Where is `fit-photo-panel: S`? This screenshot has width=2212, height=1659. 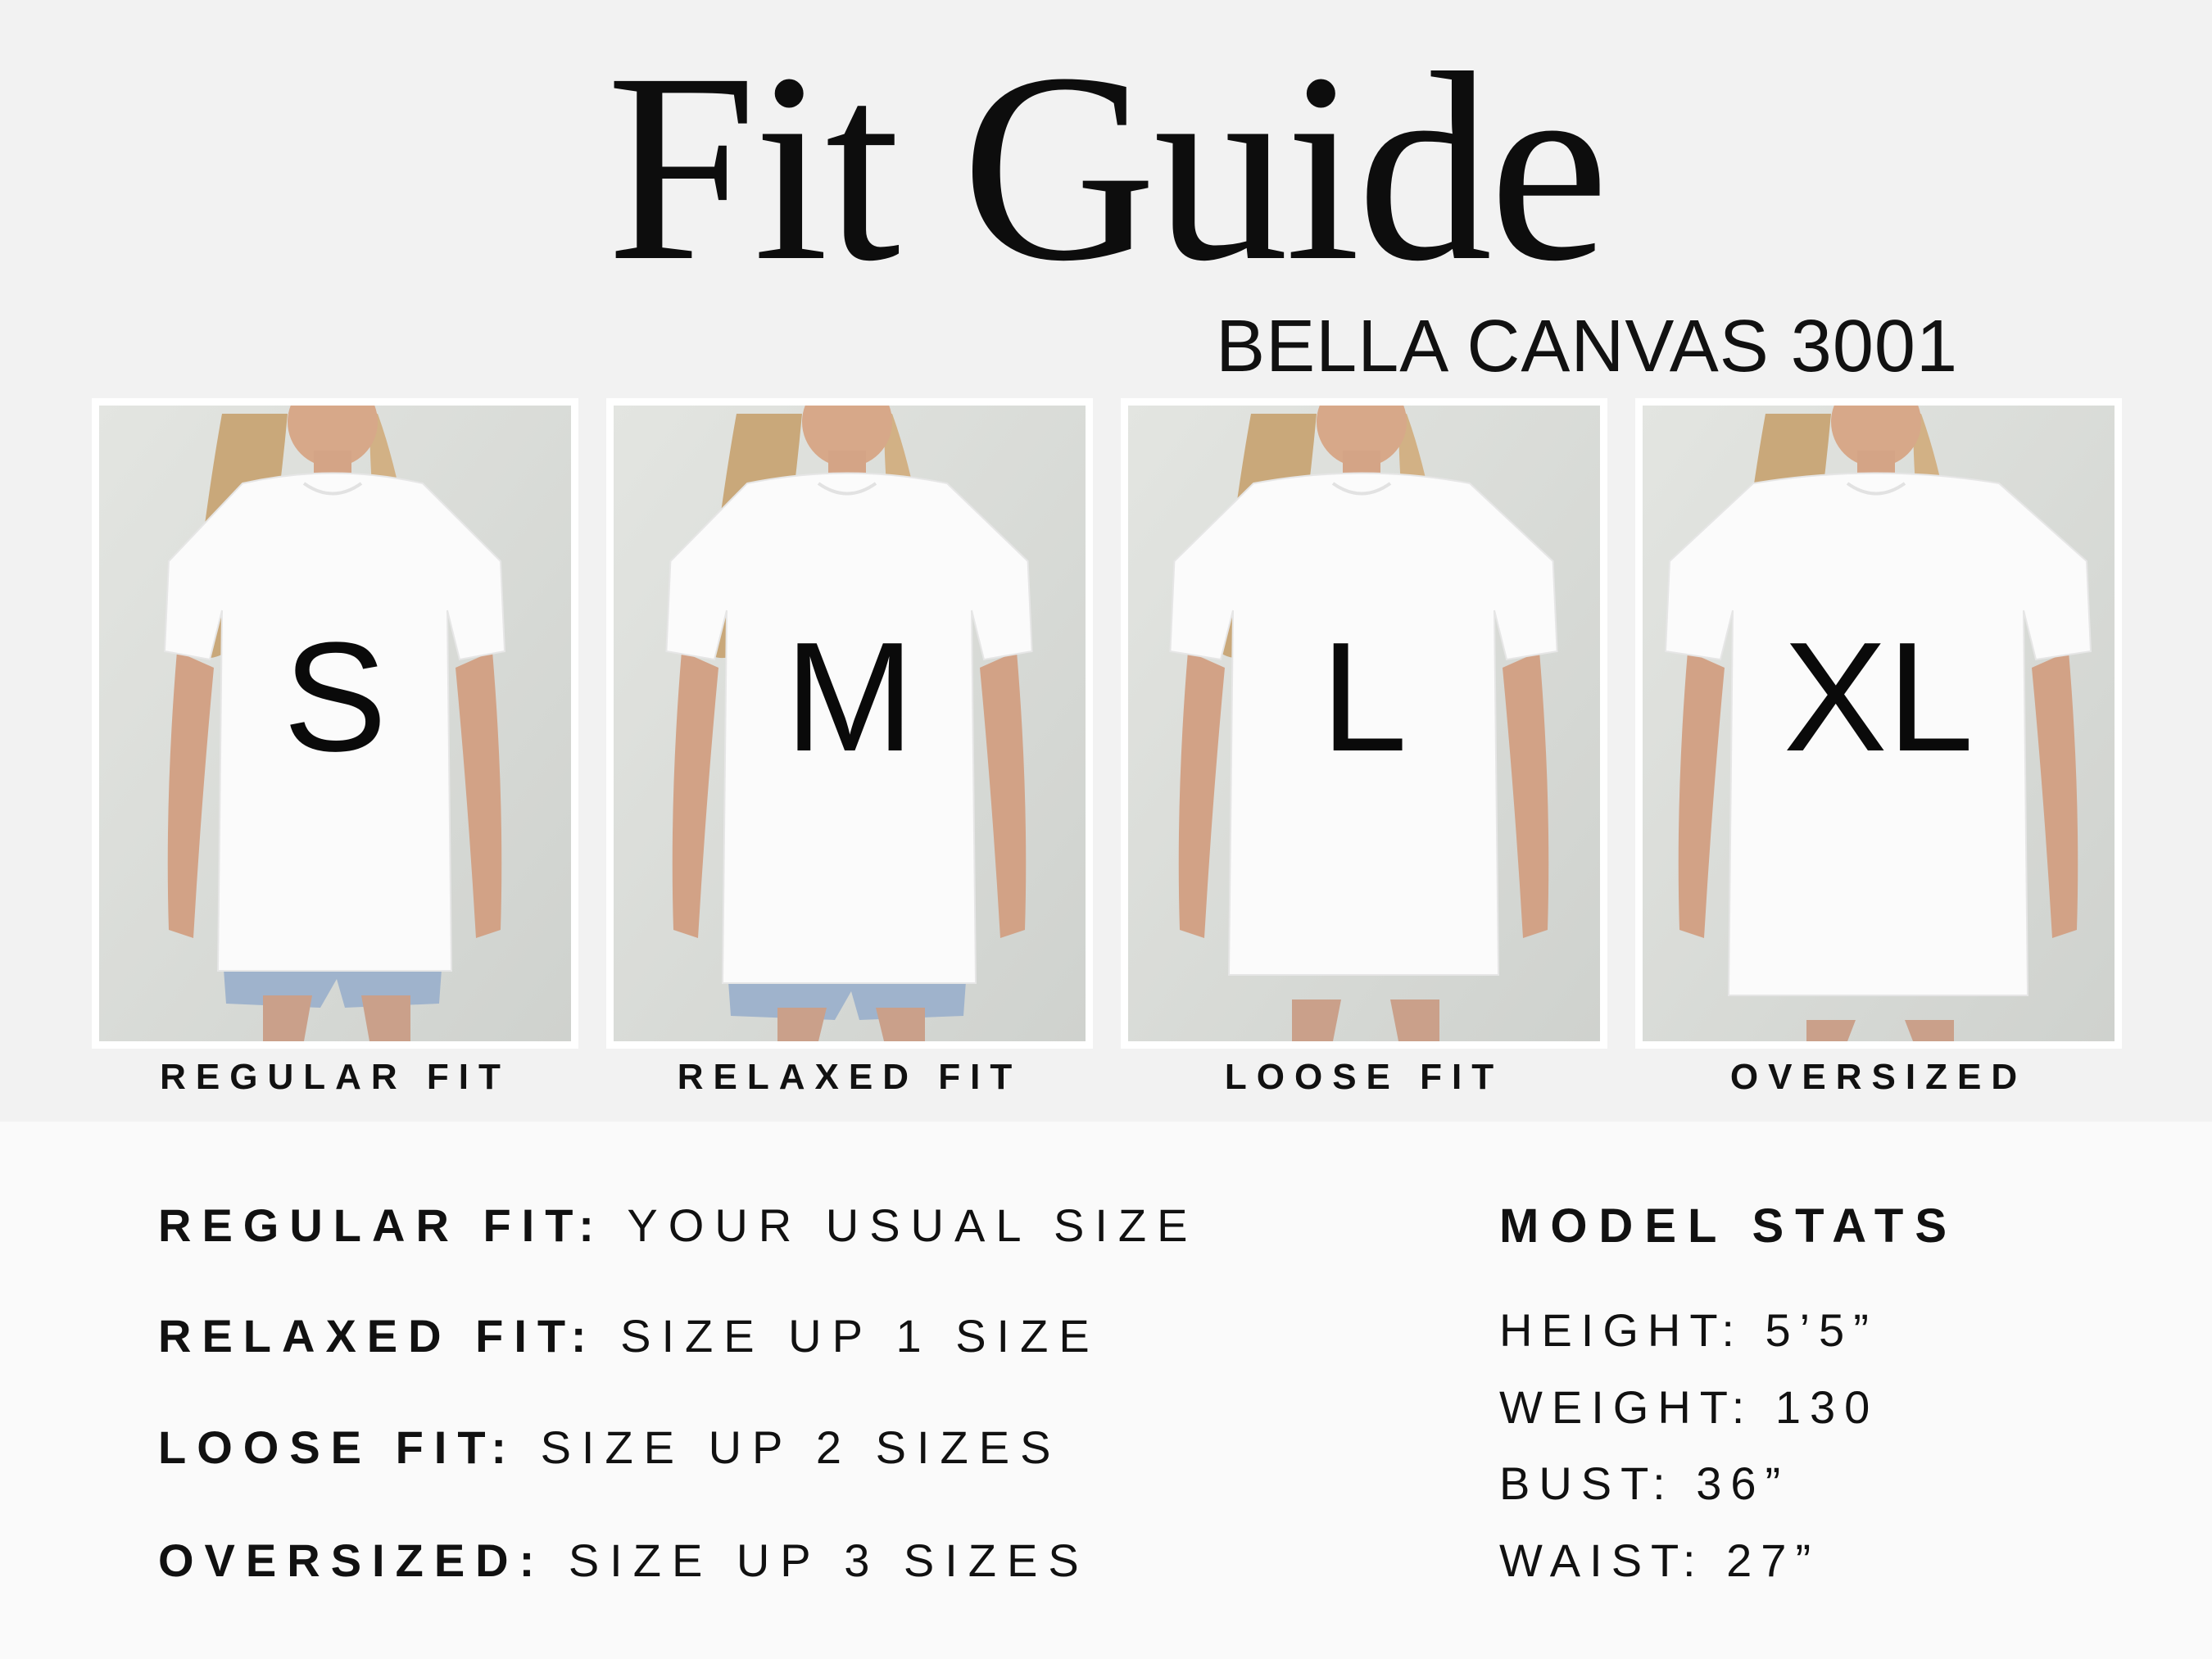 fit-photo-panel: S is located at coordinates (335, 723).